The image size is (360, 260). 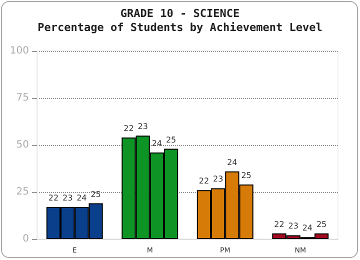 I want to click on y-tick-label: 100, so click(x=19, y=51).